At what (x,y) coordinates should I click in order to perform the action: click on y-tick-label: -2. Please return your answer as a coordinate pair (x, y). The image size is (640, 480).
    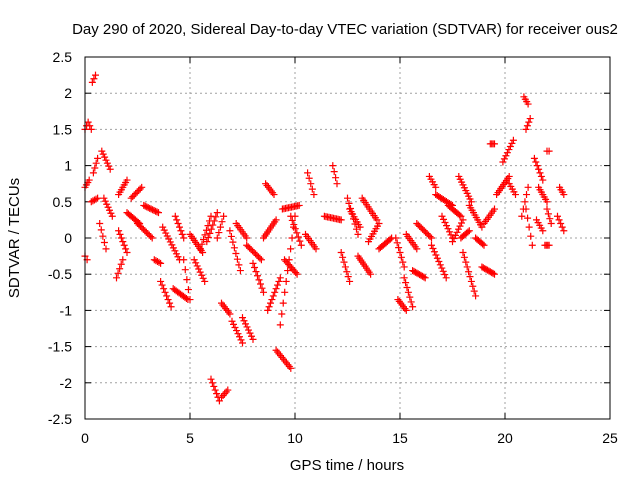
    Looking at the image, I should click on (66, 383).